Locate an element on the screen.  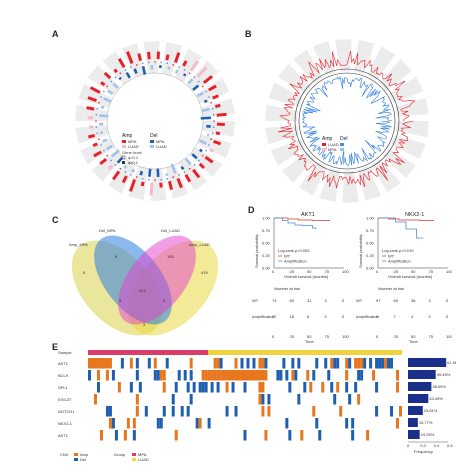
freq-value: 61.96% is located at coordinates (451, 362).